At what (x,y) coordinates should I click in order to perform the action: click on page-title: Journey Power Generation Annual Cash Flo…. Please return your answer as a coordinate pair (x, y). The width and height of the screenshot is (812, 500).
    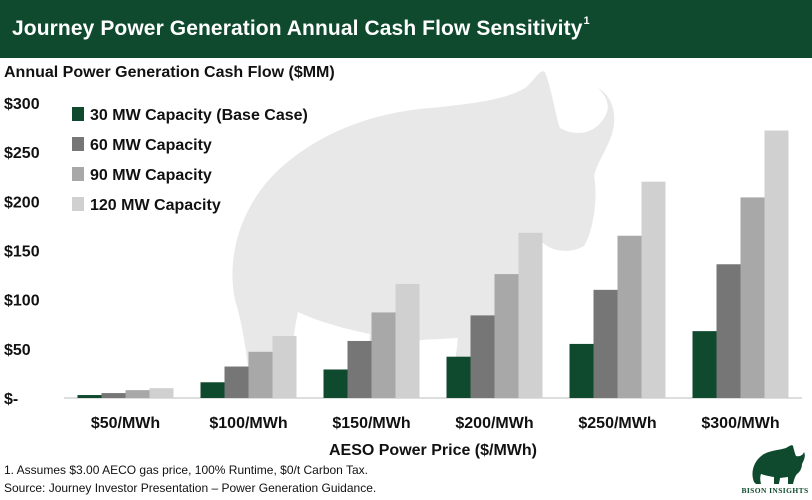
    Looking at the image, I should click on (301, 28).